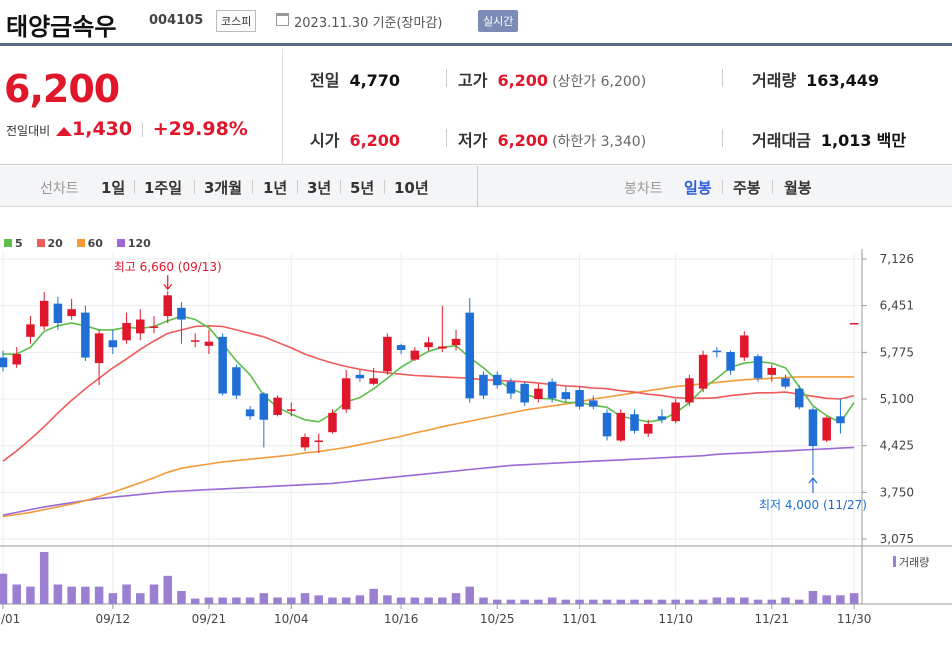  What do you see at coordinates (813, 480) in the screenshot?
I see `low-arrowhead` at bounding box center [813, 480].